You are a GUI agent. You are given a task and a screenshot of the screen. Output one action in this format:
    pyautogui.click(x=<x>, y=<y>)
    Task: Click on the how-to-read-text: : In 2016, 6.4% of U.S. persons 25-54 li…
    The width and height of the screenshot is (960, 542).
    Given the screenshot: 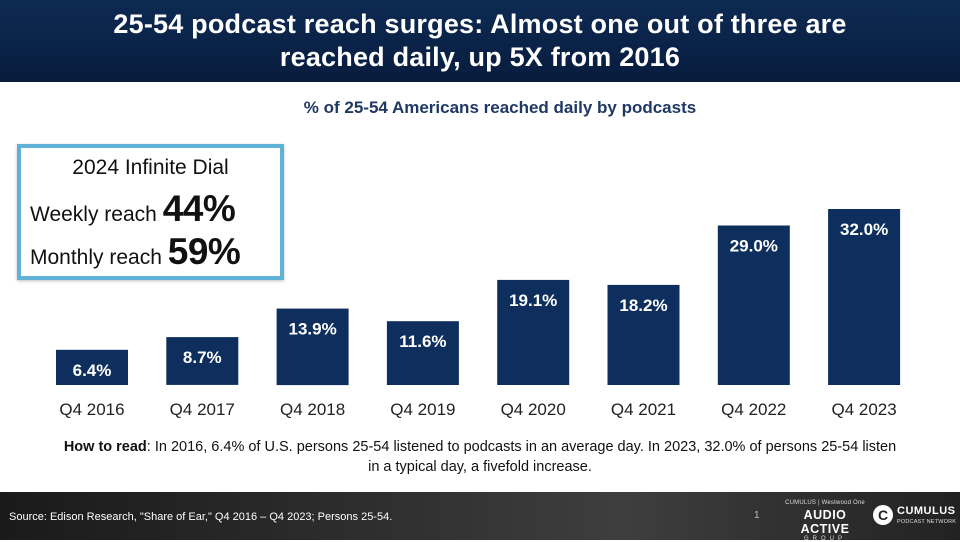 What is the action you would take?
    pyautogui.click(x=521, y=457)
    